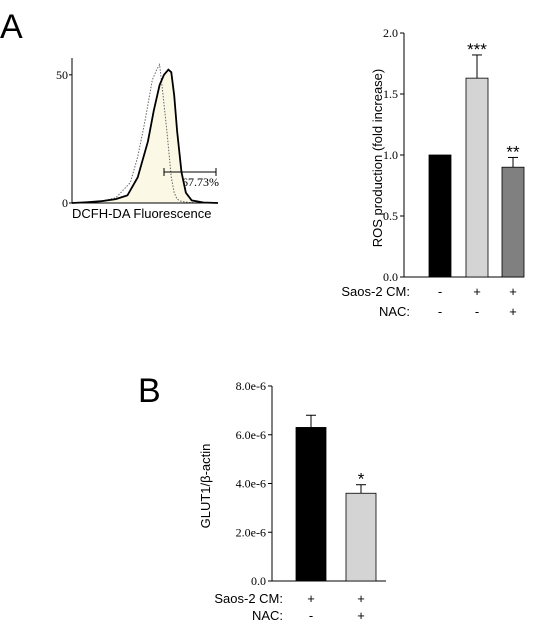 The height and width of the screenshot is (622, 550). Describe the element at coordinates (377, 158) in the screenshot. I see `ros-y-label: ROS production (fold increase)` at that location.